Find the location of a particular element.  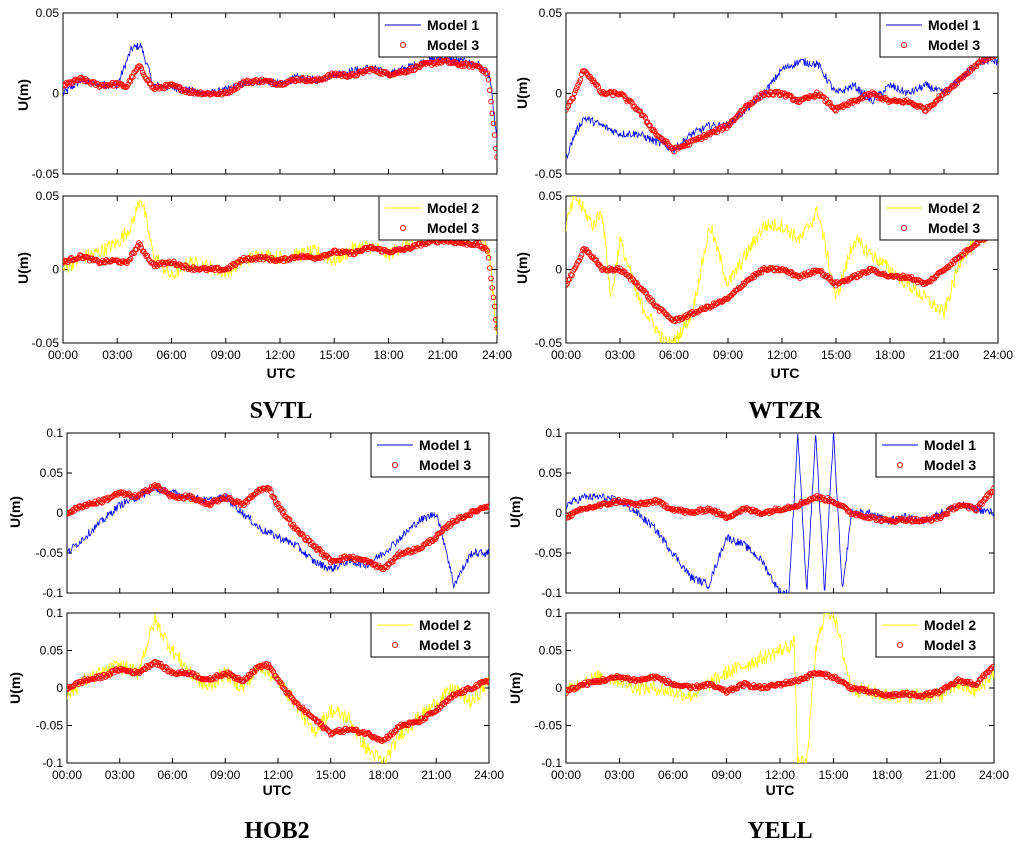

x-tick-label: 06:00 is located at coordinates (172, 775).